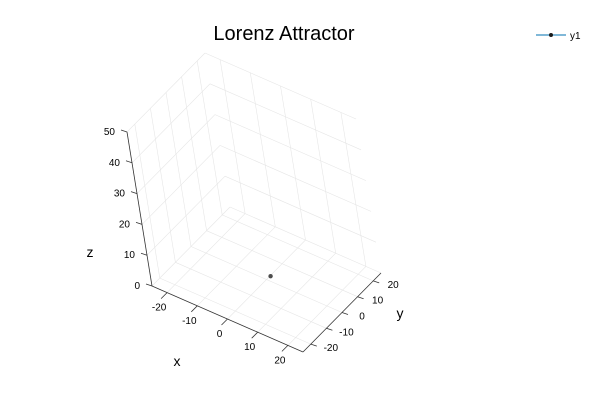  What do you see at coordinates (551, 35) in the screenshot?
I see `legend-marker` at bounding box center [551, 35].